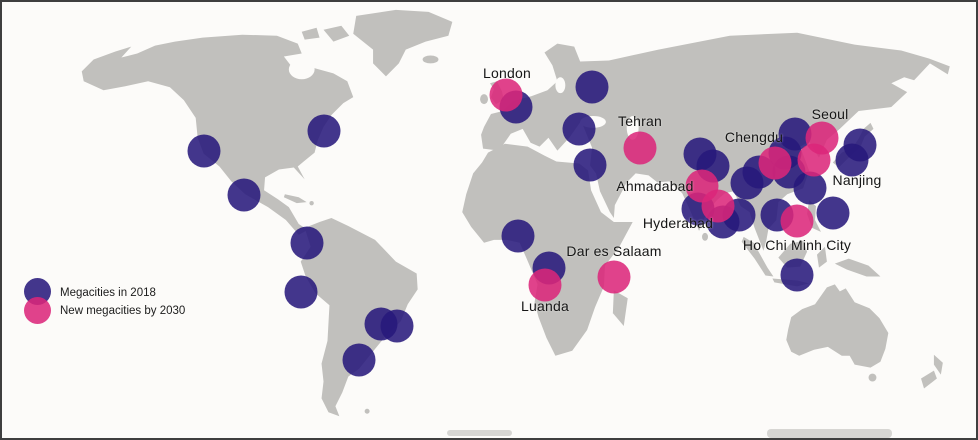  What do you see at coordinates (507, 73) in the screenshot?
I see `city-label: London` at bounding box center [507, 73].